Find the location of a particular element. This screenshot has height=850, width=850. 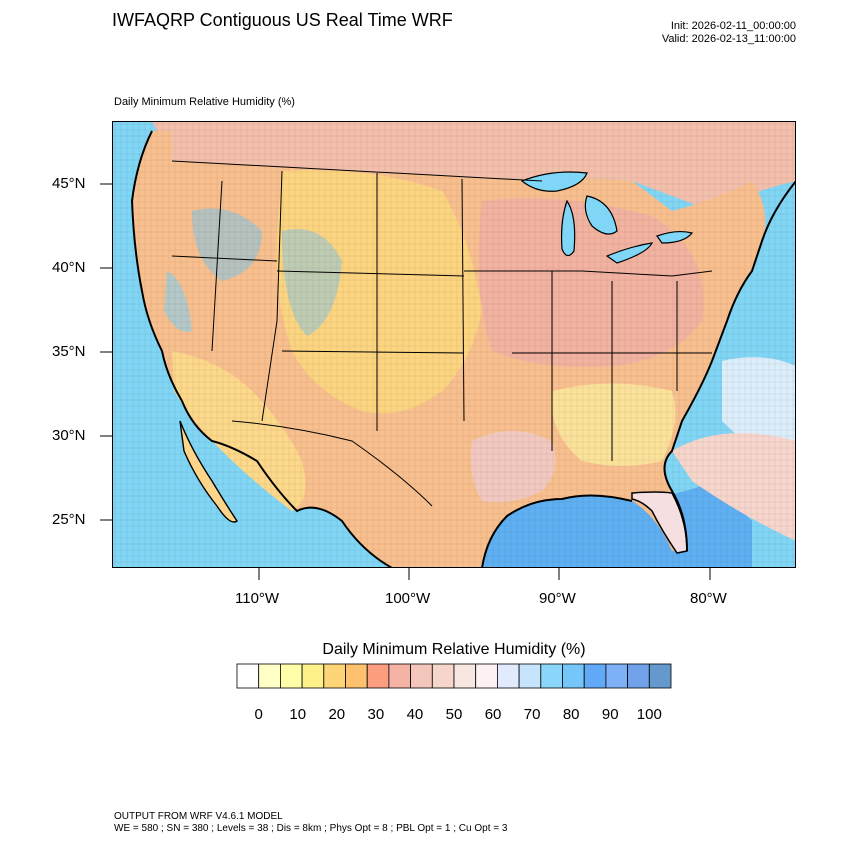

legend-tick-label: 30 is located at coordinates (376, 714).